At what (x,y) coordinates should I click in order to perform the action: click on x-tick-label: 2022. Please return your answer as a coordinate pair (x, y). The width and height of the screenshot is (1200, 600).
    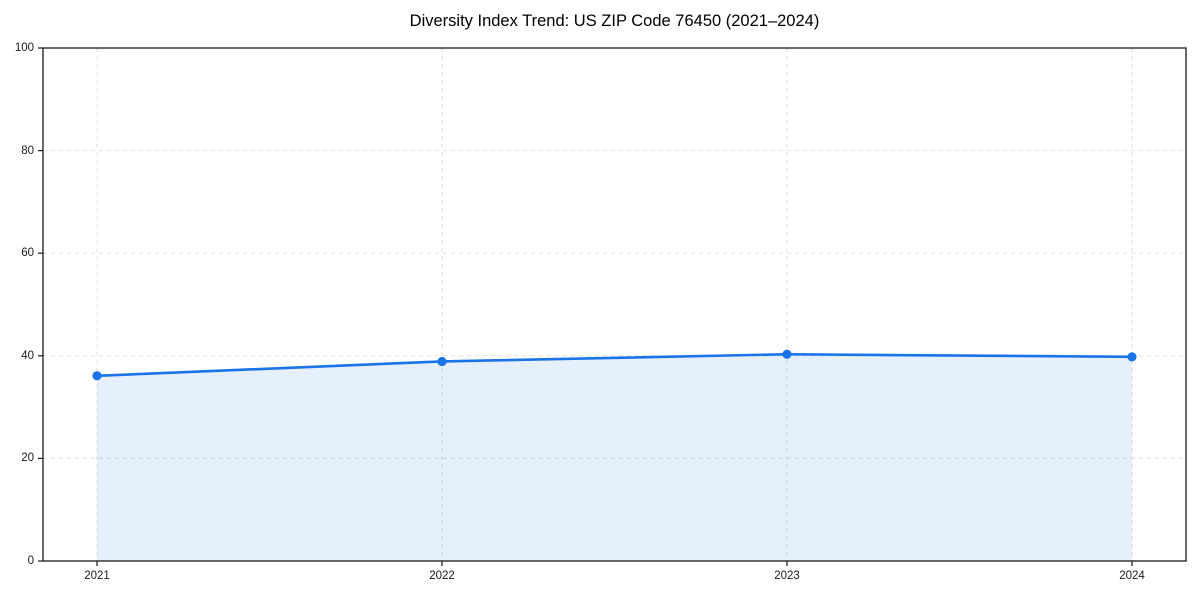
    Looking at the image, I should click on (442, 576).